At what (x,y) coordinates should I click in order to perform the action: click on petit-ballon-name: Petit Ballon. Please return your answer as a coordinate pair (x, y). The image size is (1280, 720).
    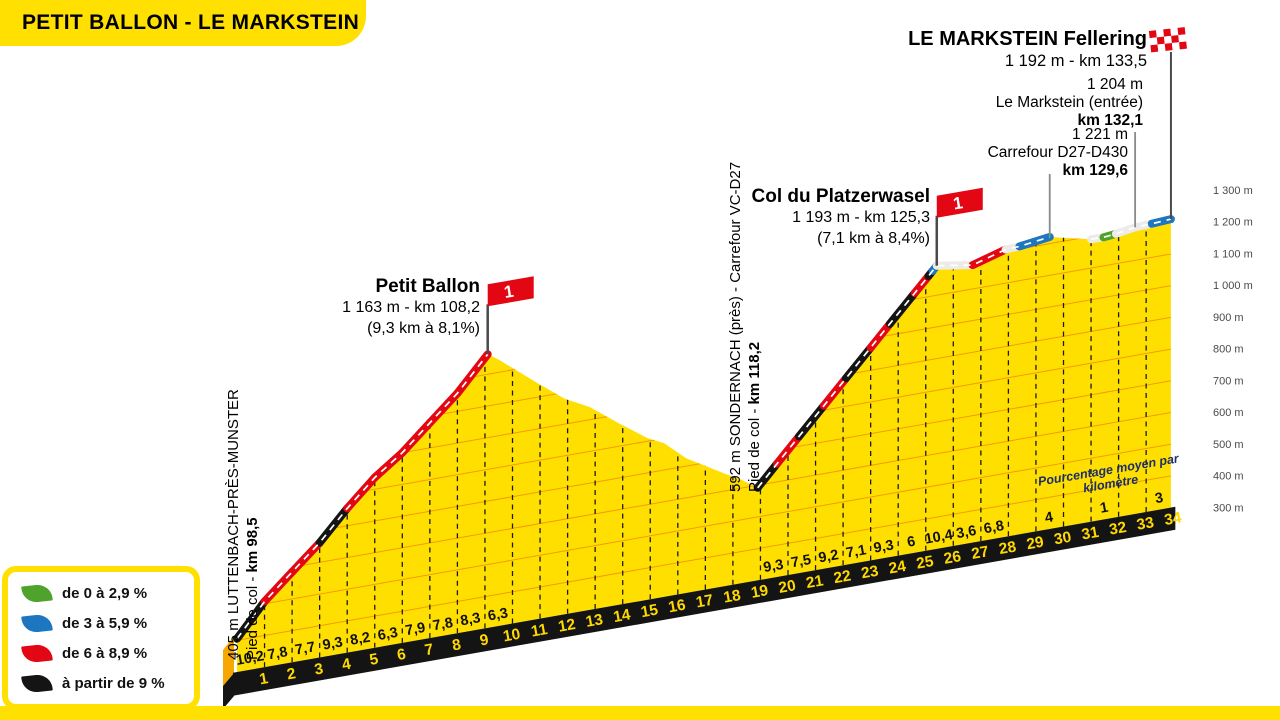
    Looking at the image, I should click on (427, 286).